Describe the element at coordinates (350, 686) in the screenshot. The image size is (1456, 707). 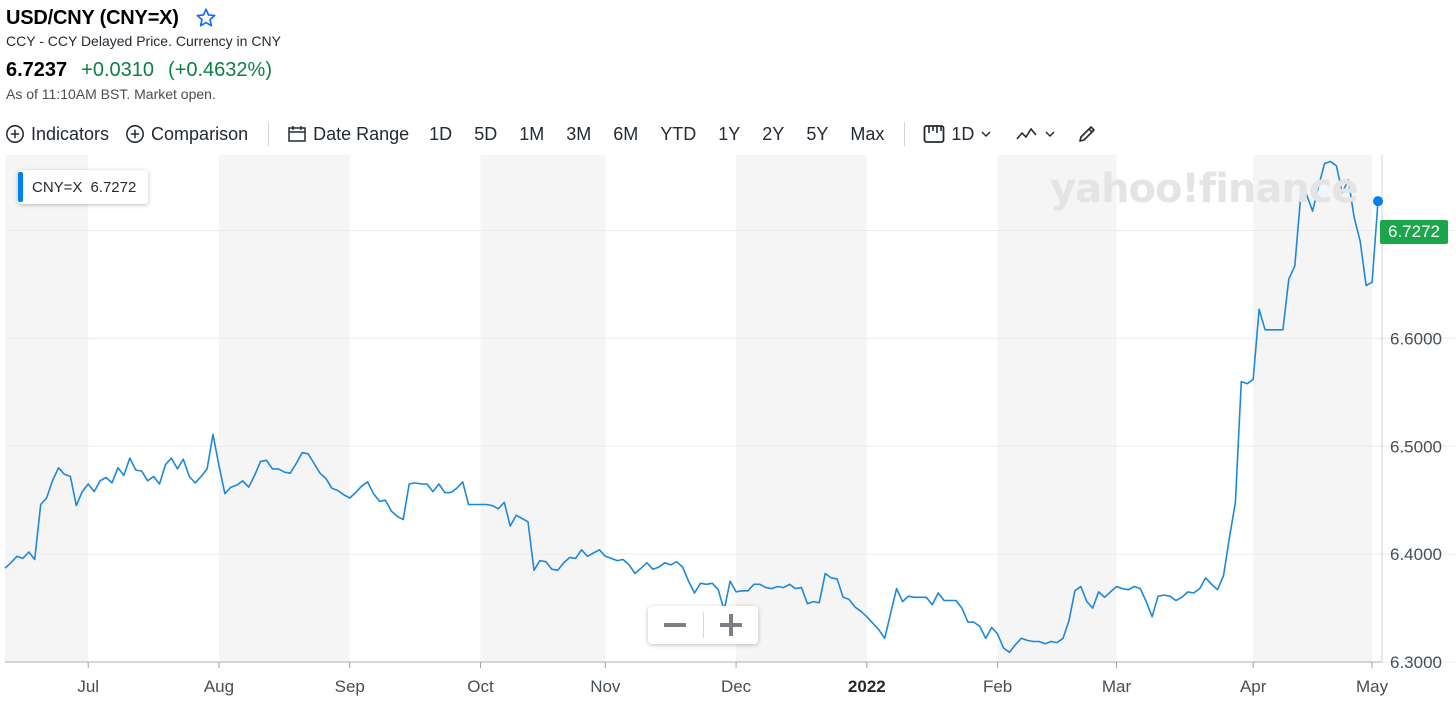
I see `x-tick-label: Sep` at that location.